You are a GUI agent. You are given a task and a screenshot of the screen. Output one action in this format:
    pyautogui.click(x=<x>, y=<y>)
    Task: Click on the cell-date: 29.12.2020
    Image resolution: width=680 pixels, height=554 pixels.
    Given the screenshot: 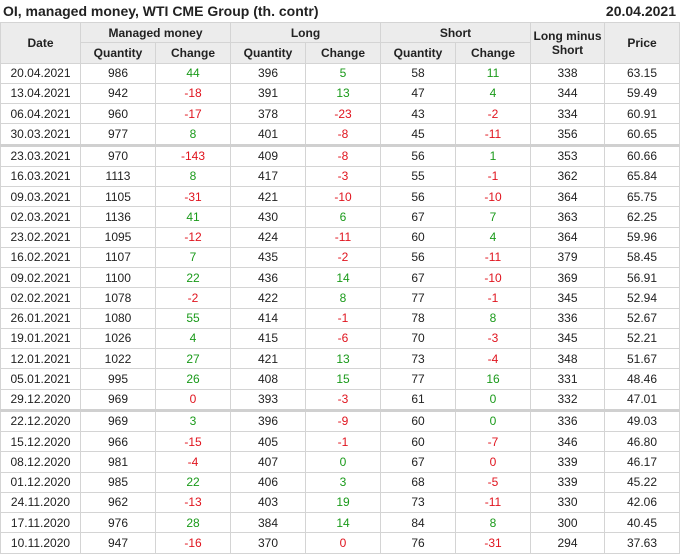 What is the action you would take?
    pyautogui.click(x=40, y=399)
    